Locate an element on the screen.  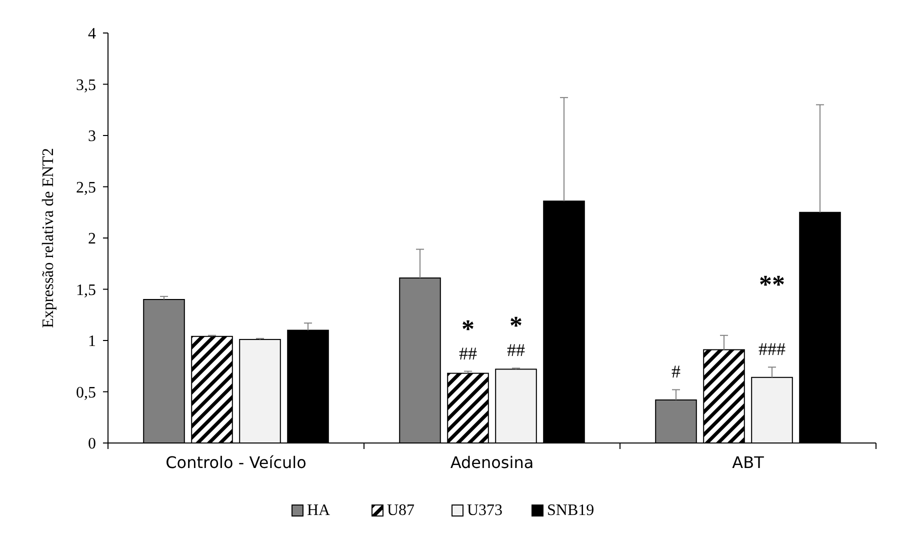
legend-label: U87 is located at coordinates (401, 510).